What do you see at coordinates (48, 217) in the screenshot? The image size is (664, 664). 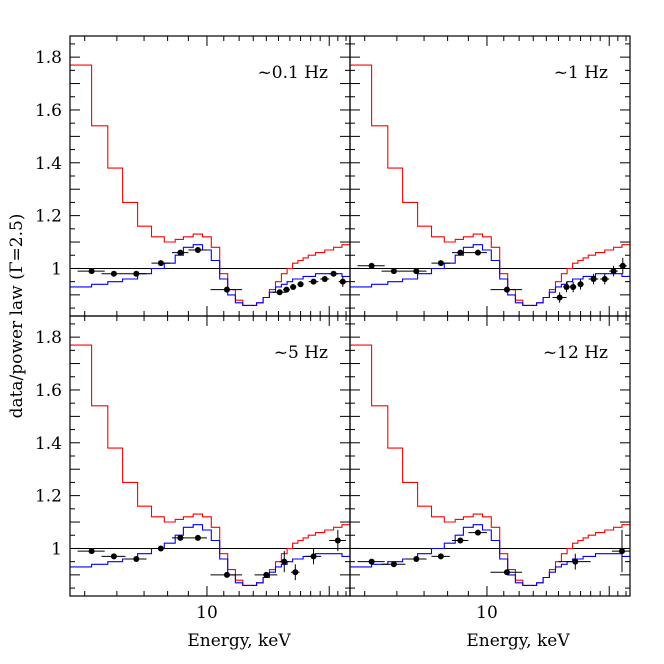 I see `y-tick-label: 1.2` at bounding box center [48, 217].